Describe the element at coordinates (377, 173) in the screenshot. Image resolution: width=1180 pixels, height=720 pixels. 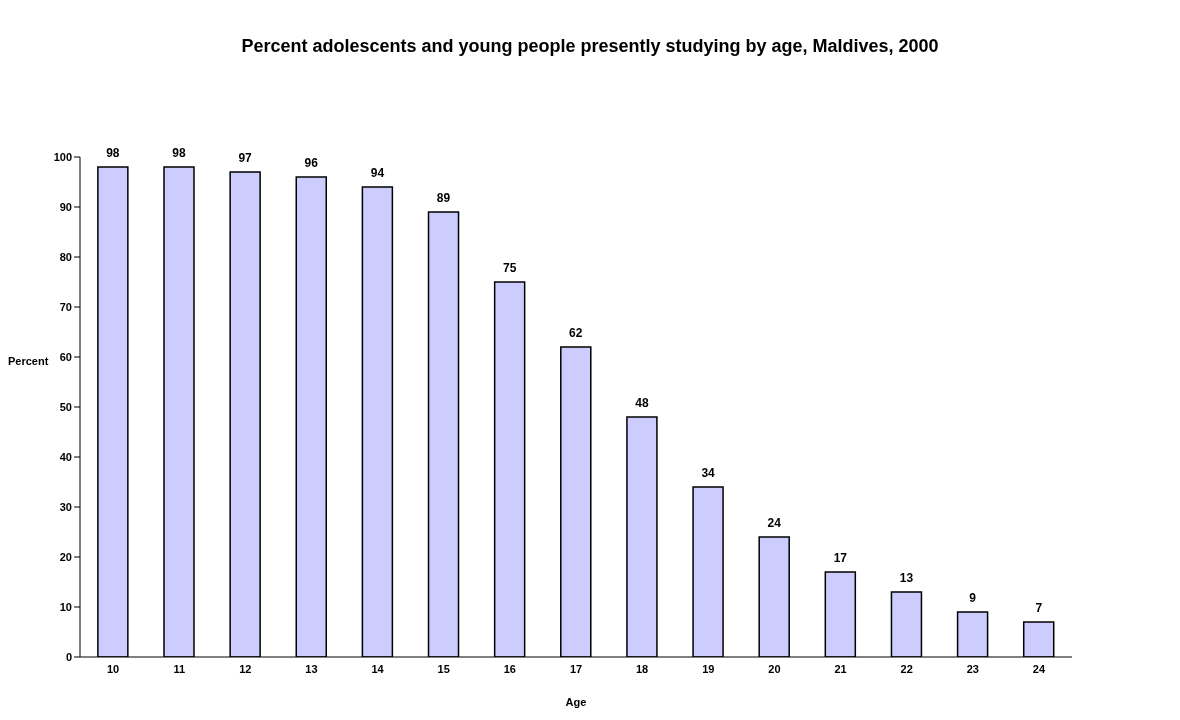
I see `data-label: 94` at that location.